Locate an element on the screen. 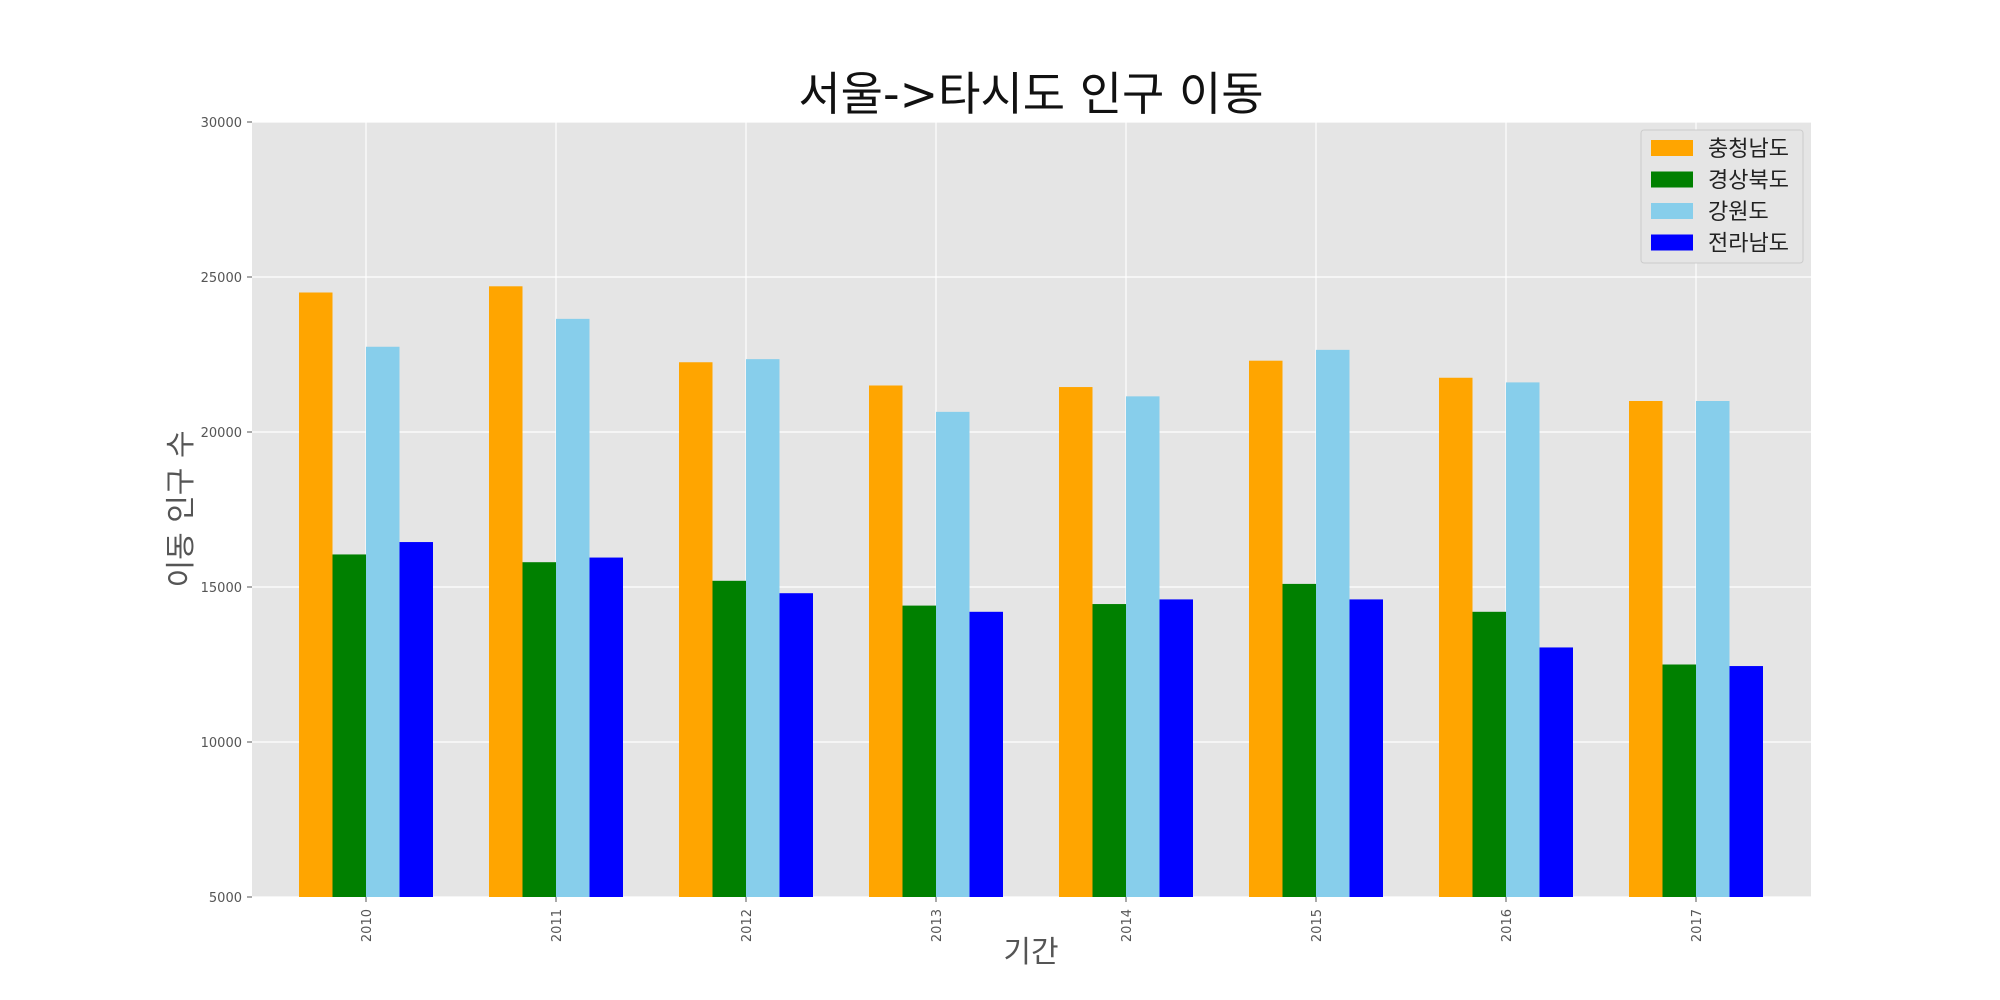 This screenshot has width=2000, height=1000. legend-label: 충청남도 is located at coordinates (1748, 149).